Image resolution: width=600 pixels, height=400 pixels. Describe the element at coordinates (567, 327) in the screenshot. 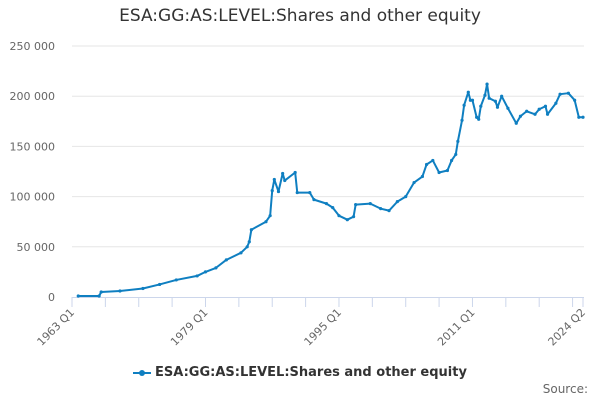

I see `x-tick-label: 2024 Q2` at that location.